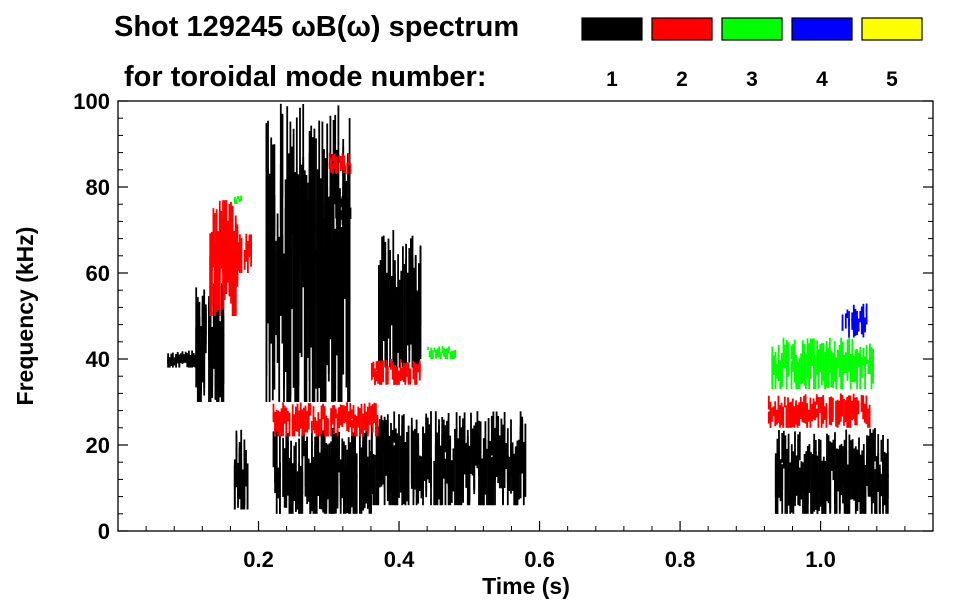 The height and width of the screenshot is (615, 963). Describe the element at coordinates (316, 27) in the screenshot. I see `title-line-1: Shot 129245 ωB(ω) spectrum` at that location.